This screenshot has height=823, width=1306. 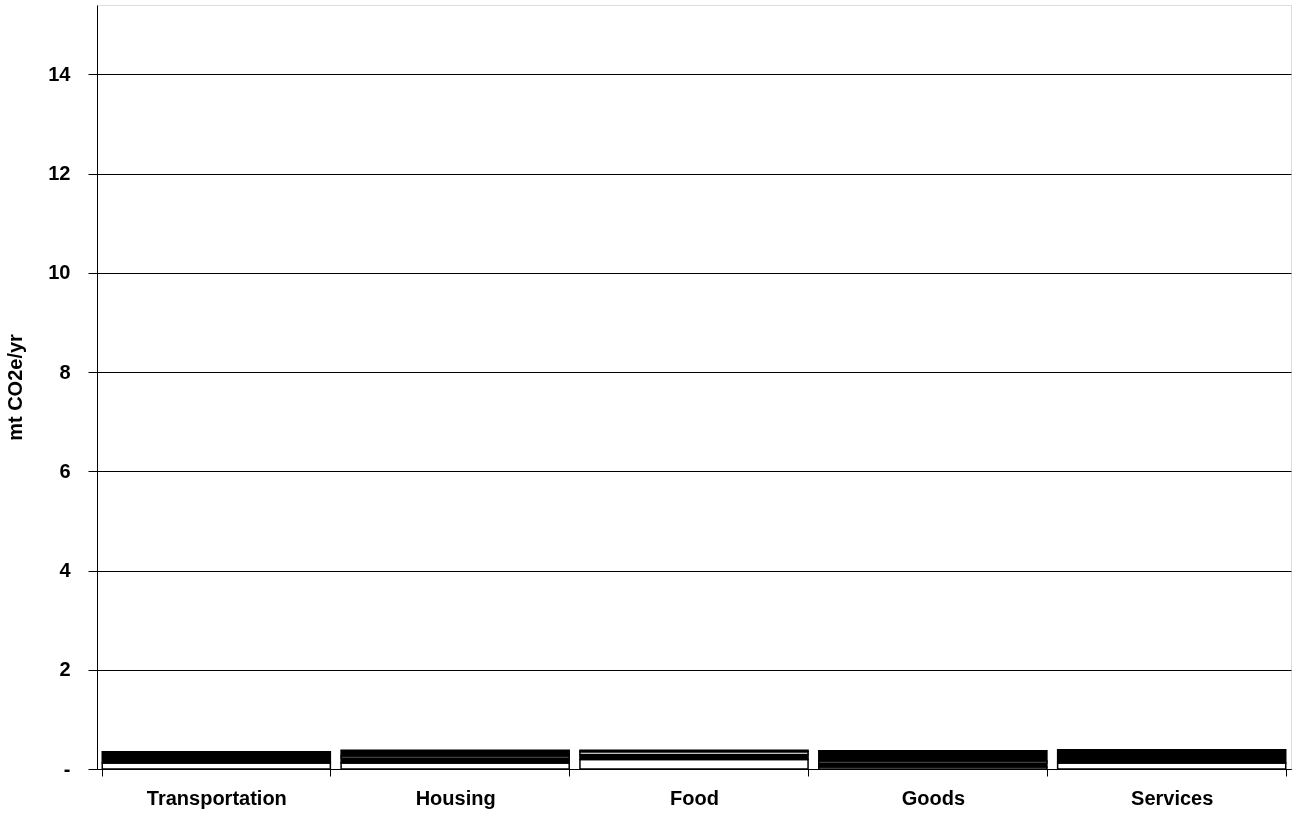 What do you see at coordinates (933, 797) in the screenshot?
I see `x-tick-label: Goods` at bounding box center [933, 797].